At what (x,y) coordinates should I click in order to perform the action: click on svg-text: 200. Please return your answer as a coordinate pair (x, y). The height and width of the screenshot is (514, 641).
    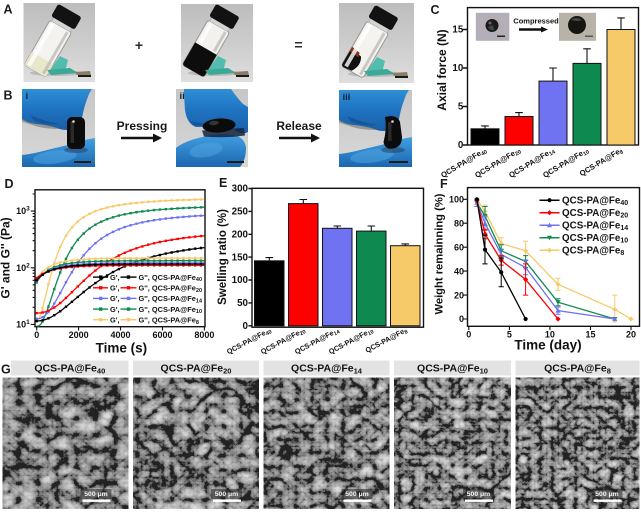
    Looking at the image, I should click on (240, 235).